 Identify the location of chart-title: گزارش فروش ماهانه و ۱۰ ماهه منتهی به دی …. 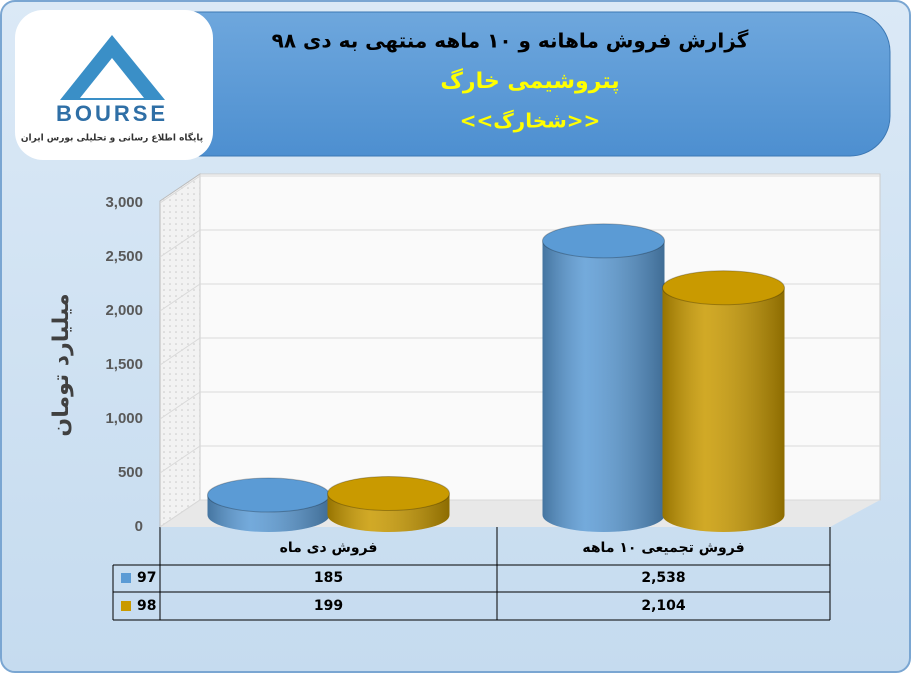
(510, 41).